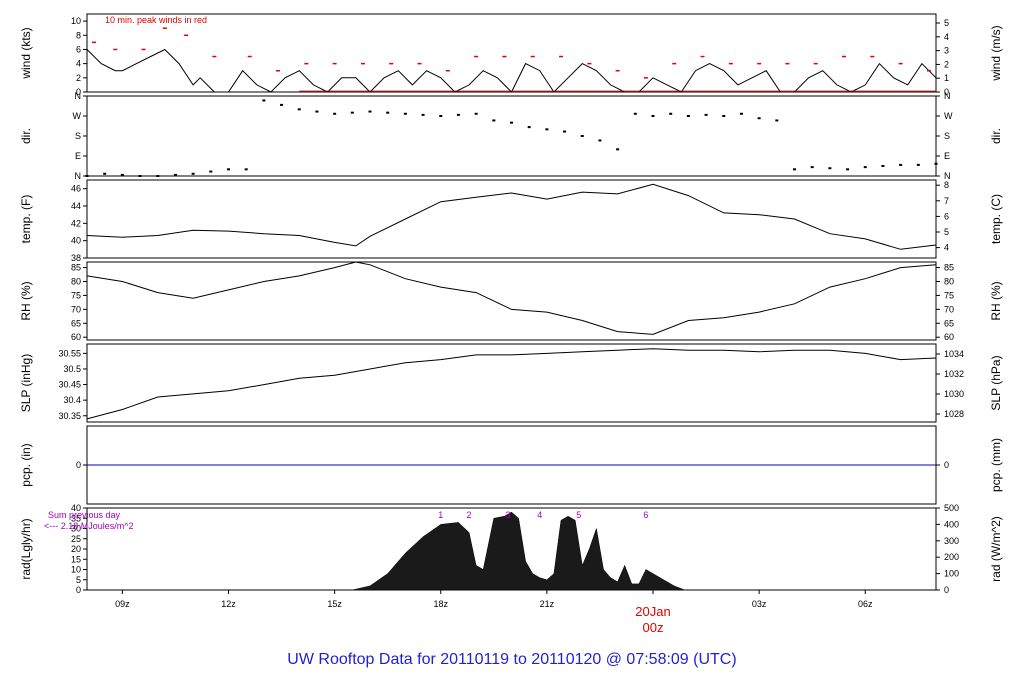 The width and height of the screenshot is (1024, 700). I want to click on rad-annotation-line1: Sum previous day, so click(84, 515).